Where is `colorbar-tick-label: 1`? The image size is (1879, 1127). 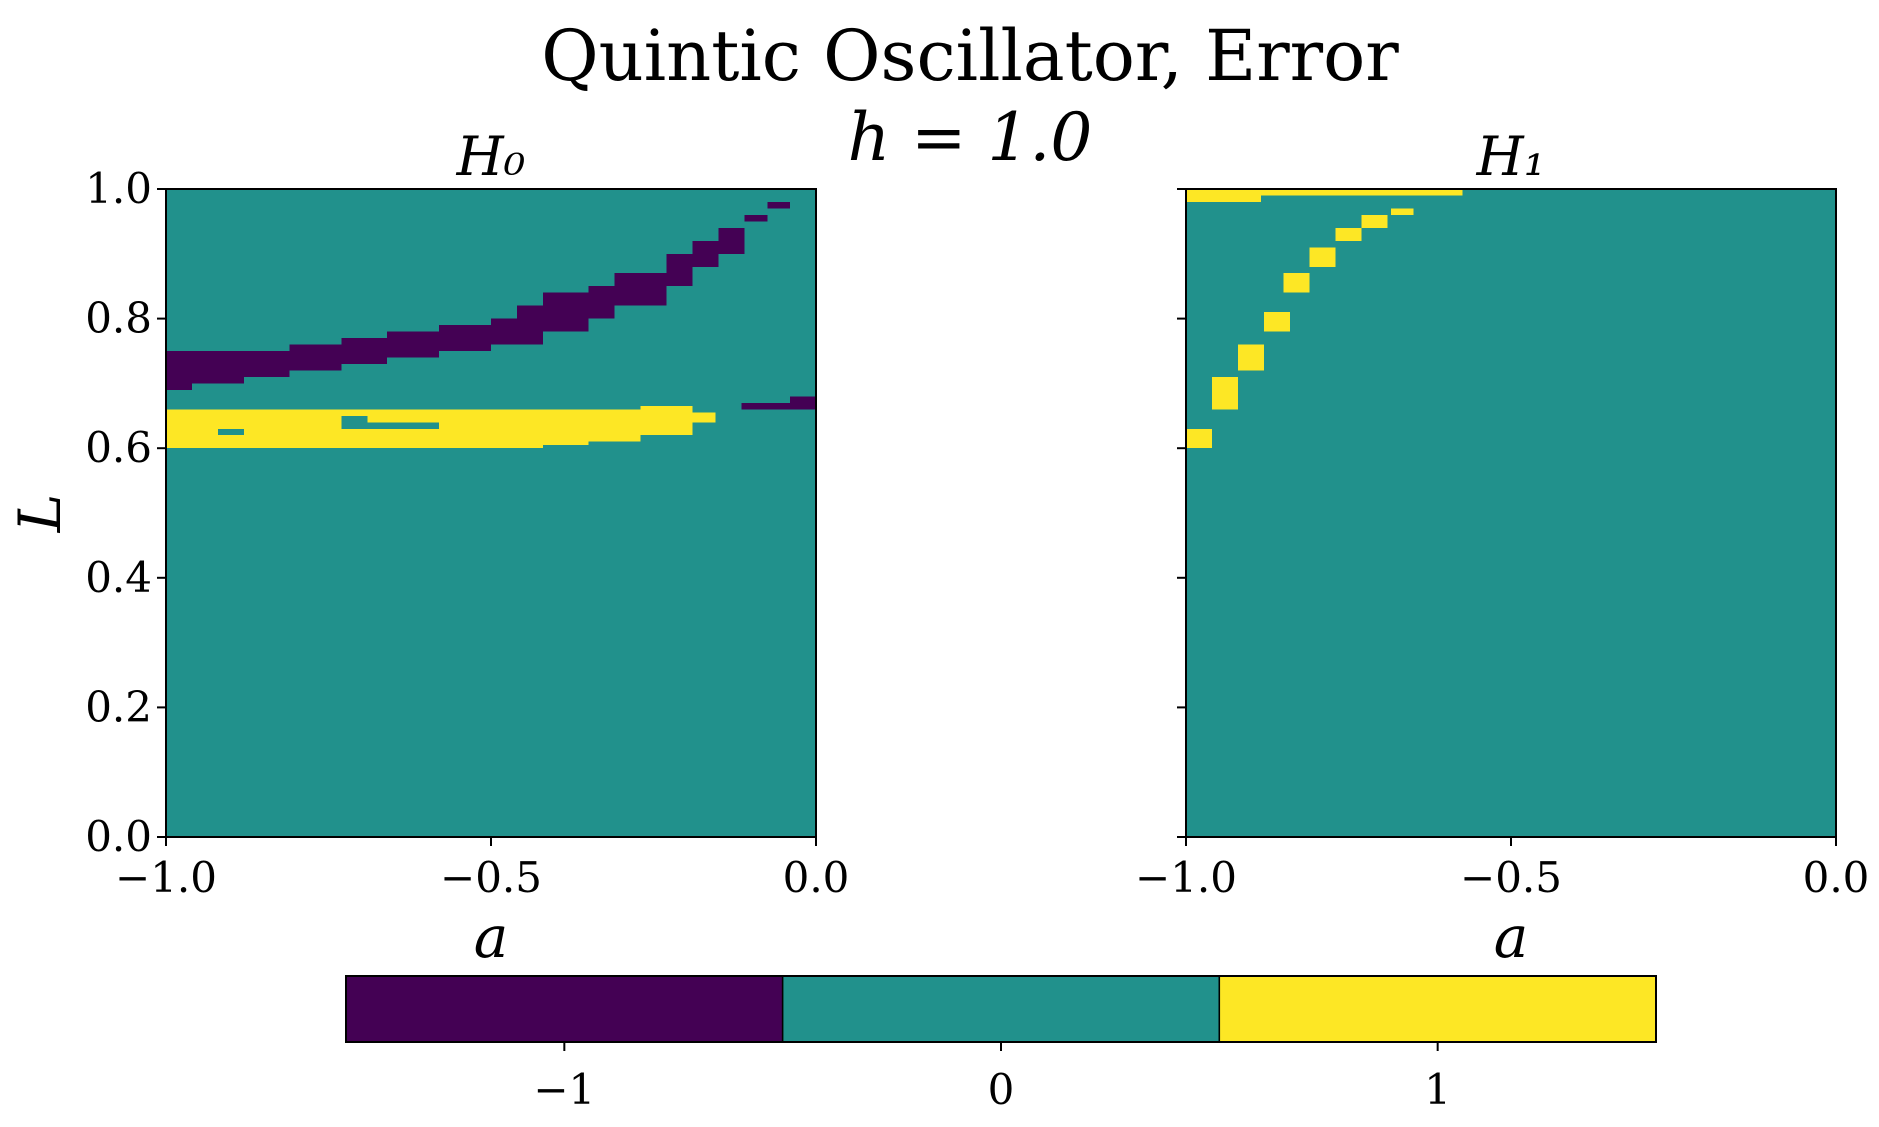
colorbar-tick-label: 1 is located at coordinates (1437, 1089).